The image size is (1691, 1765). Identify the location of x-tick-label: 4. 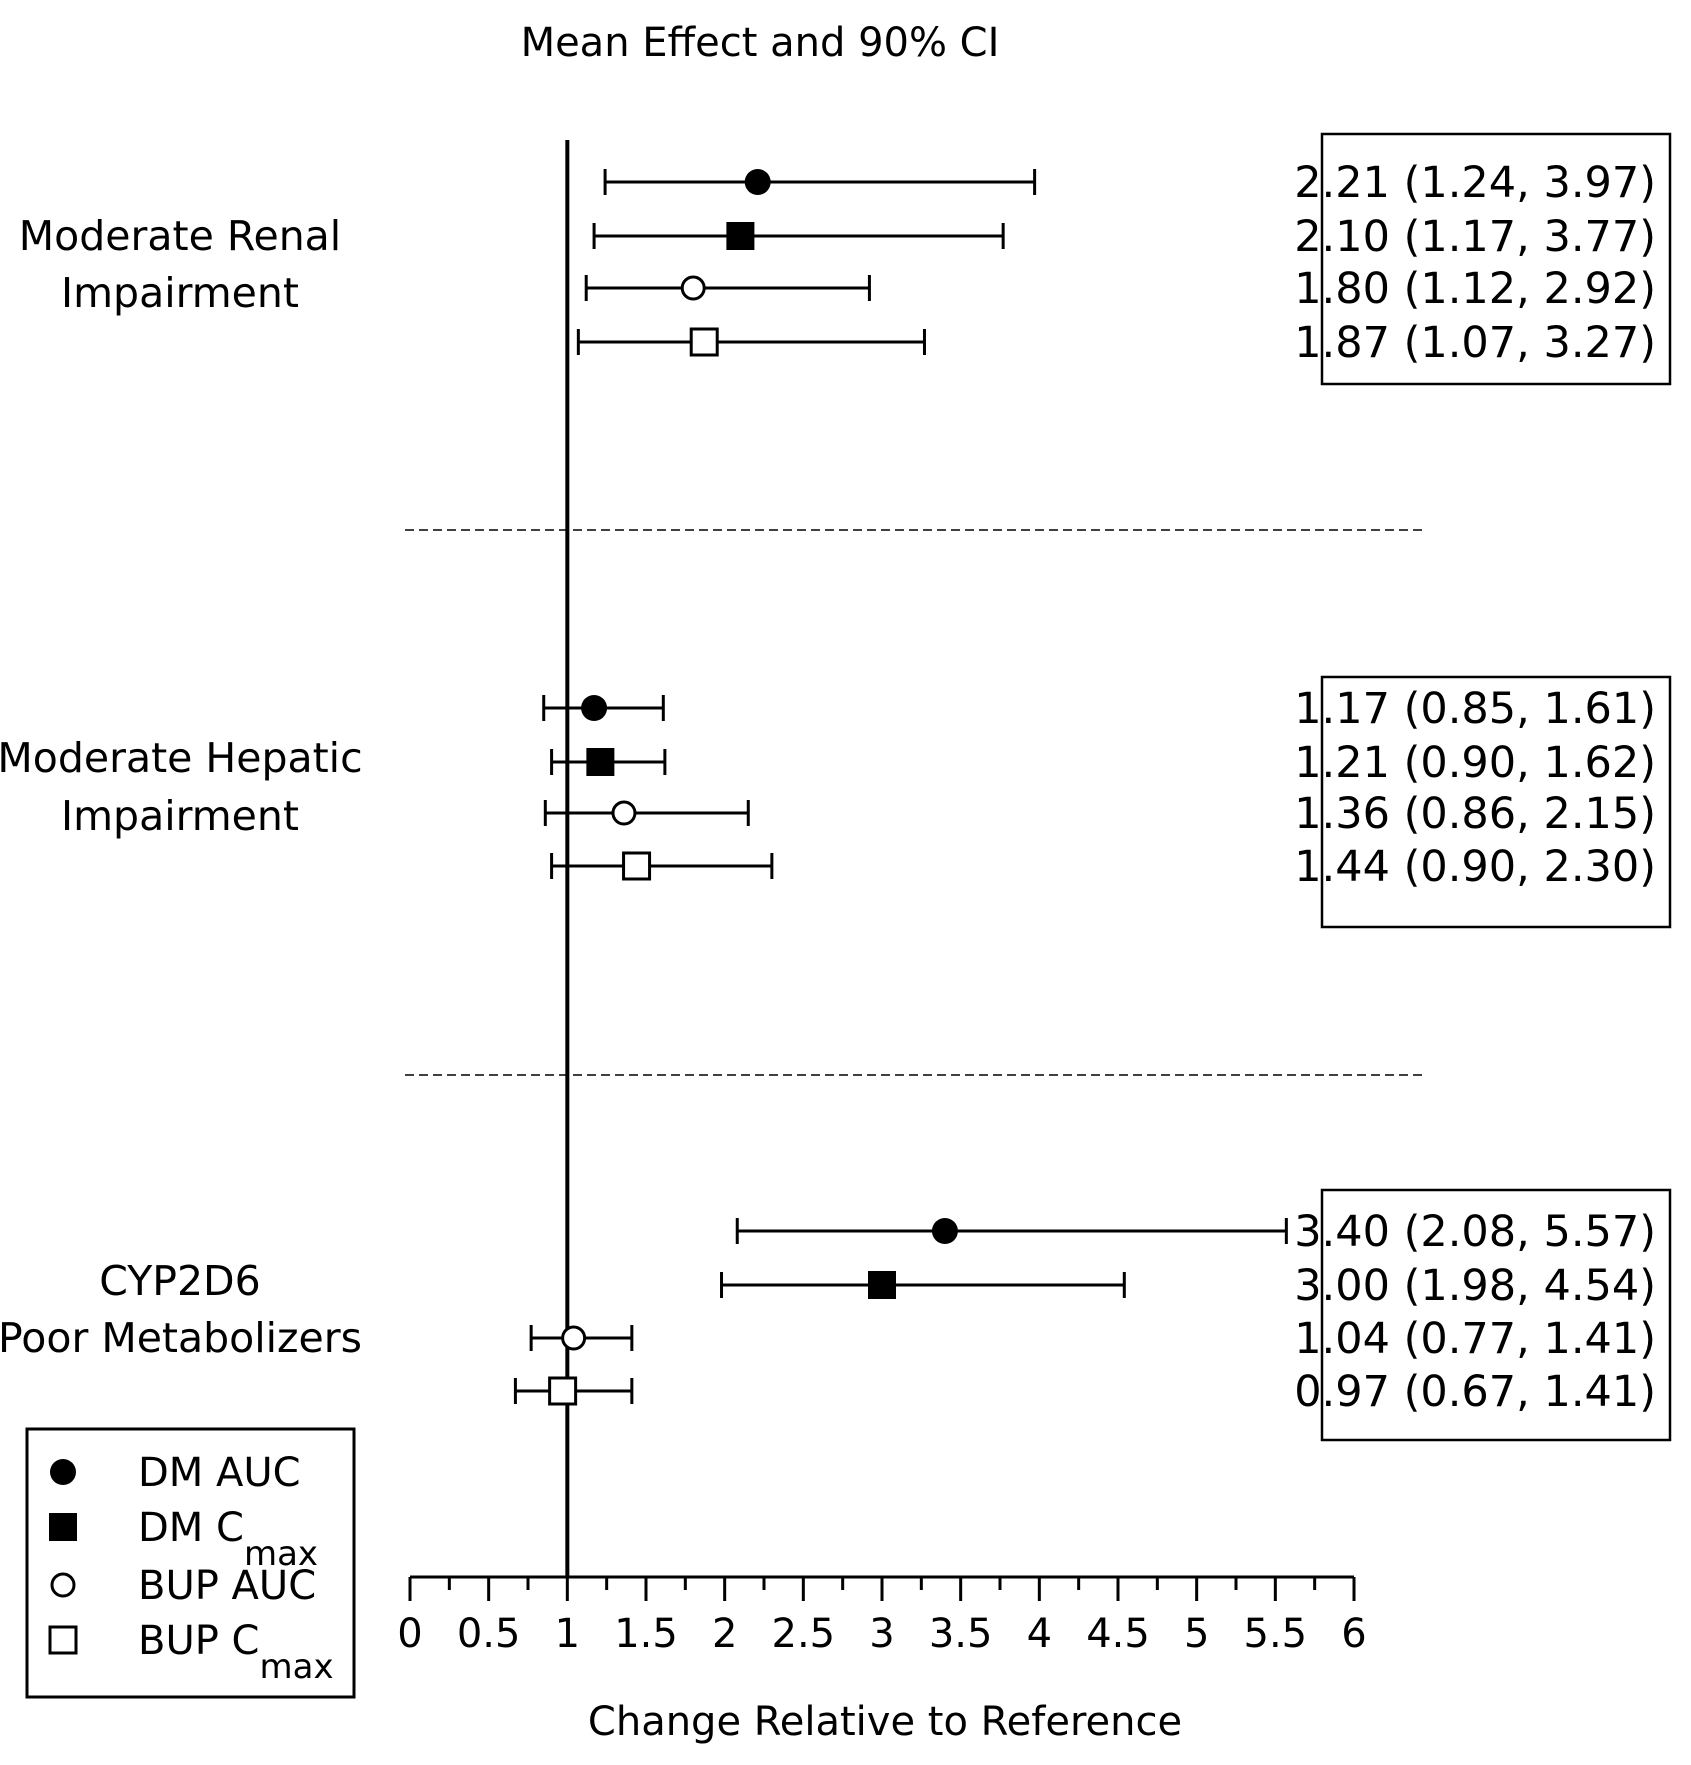
(1039, 1634).